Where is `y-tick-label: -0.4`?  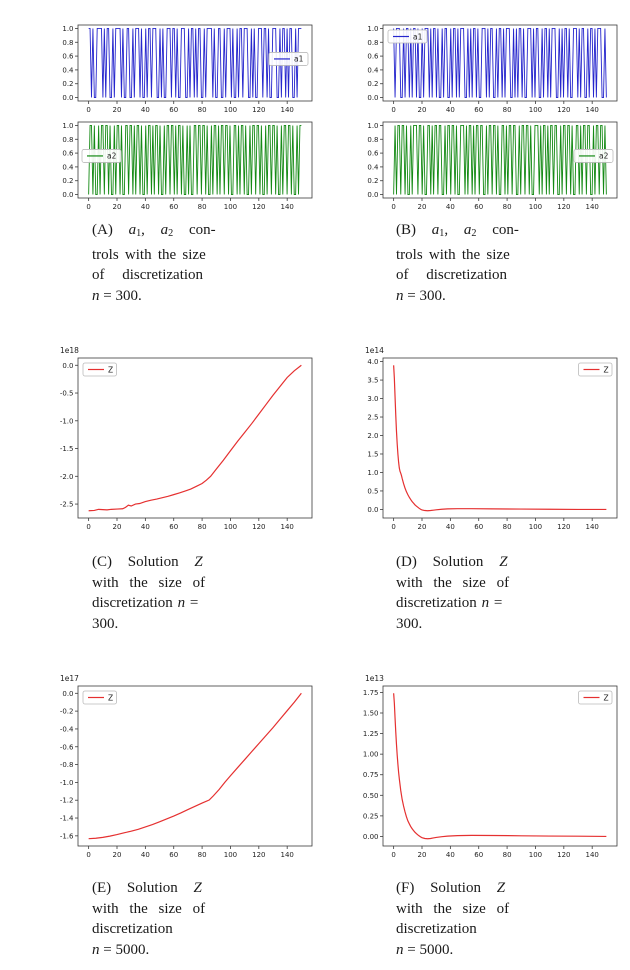
y-tick-label: -0.4 is located at coordinates (67, 729).